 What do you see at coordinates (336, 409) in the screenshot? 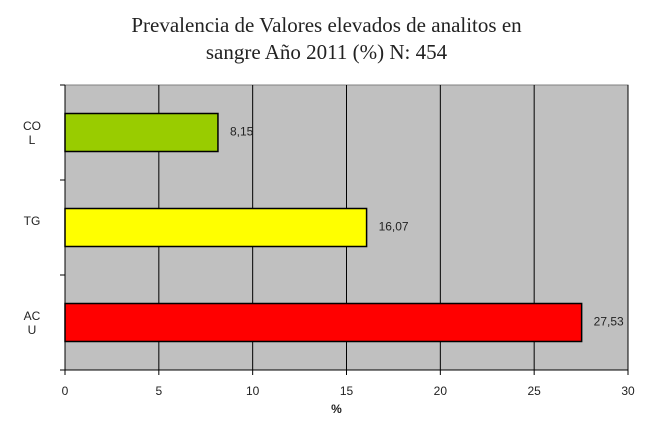
I see `x-axis-label: %` at bounding box center [336, 409].